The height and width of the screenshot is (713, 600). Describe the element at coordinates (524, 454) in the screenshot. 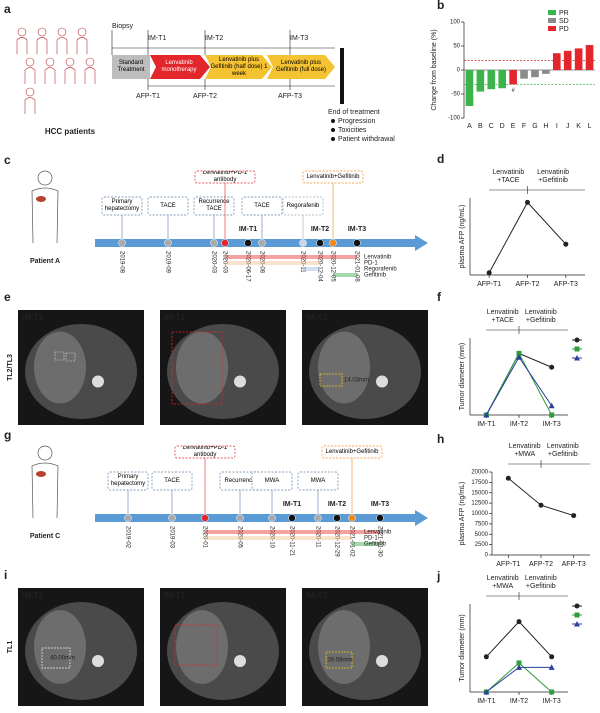

I see `label: +MWA` at that location.